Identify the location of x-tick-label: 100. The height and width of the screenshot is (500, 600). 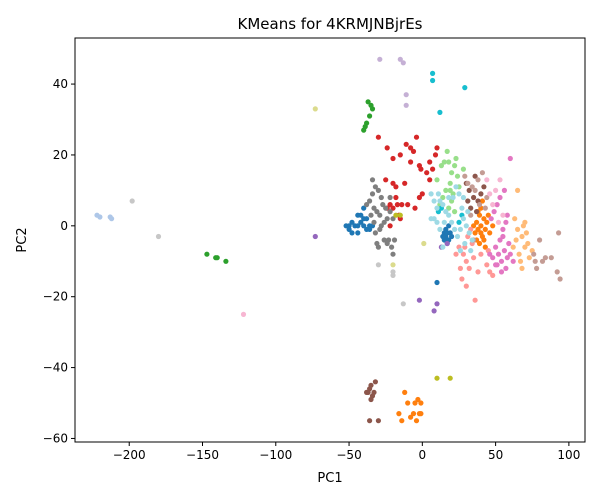
(568, 455).